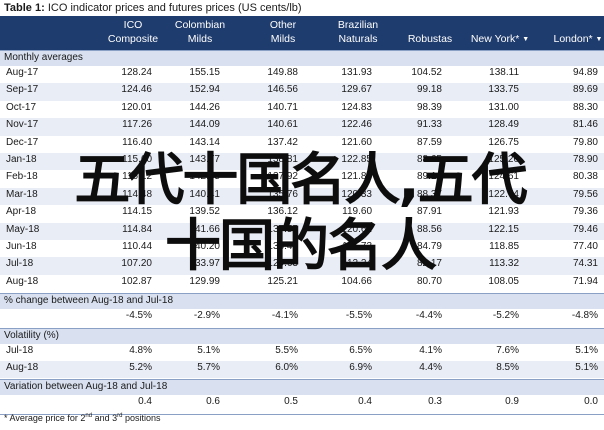 This screenshot has height=430, width=604. I want to click on table-cell: 7.6%, so click(507, 350).